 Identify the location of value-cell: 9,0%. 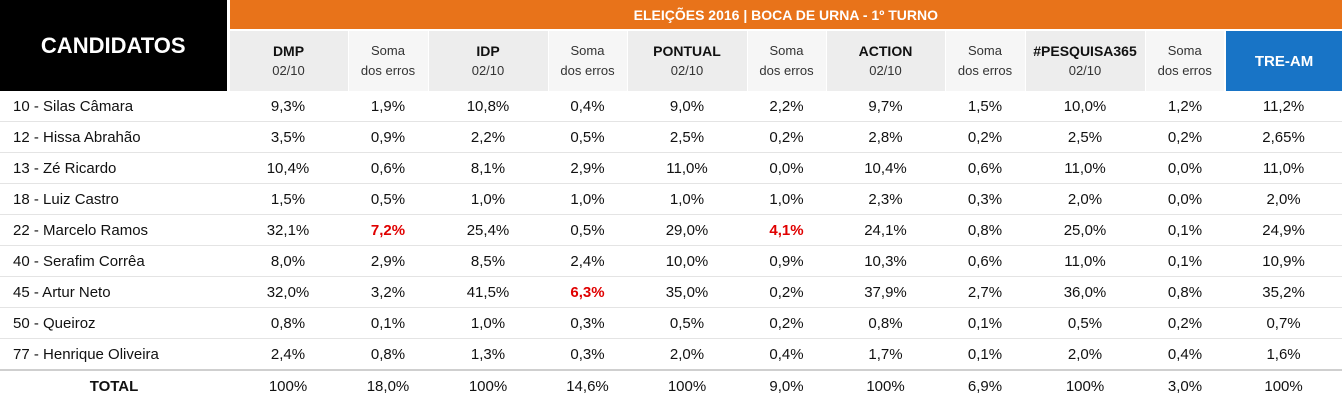
(687, 106).